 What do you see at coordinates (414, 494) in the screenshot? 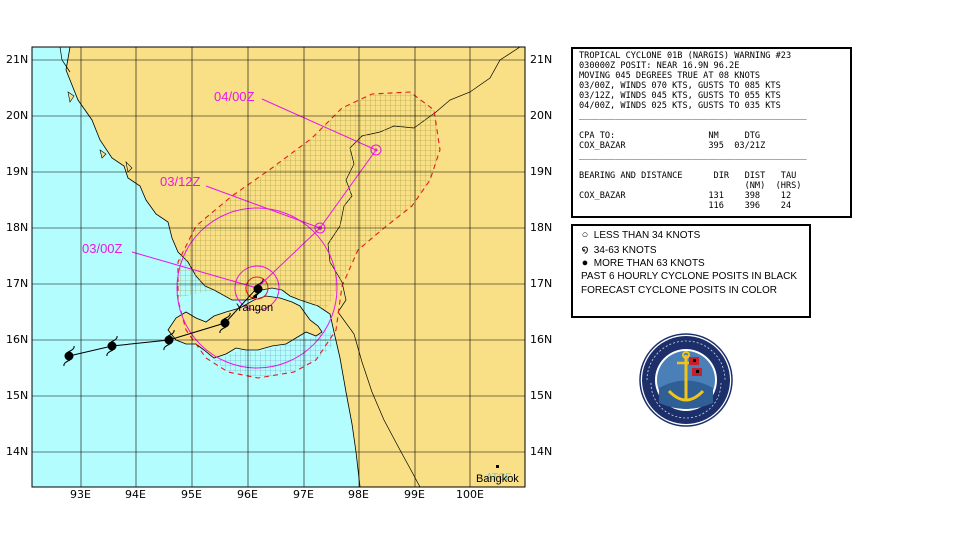
I see `lon-label: 99E` at bounding box center [414, 494].